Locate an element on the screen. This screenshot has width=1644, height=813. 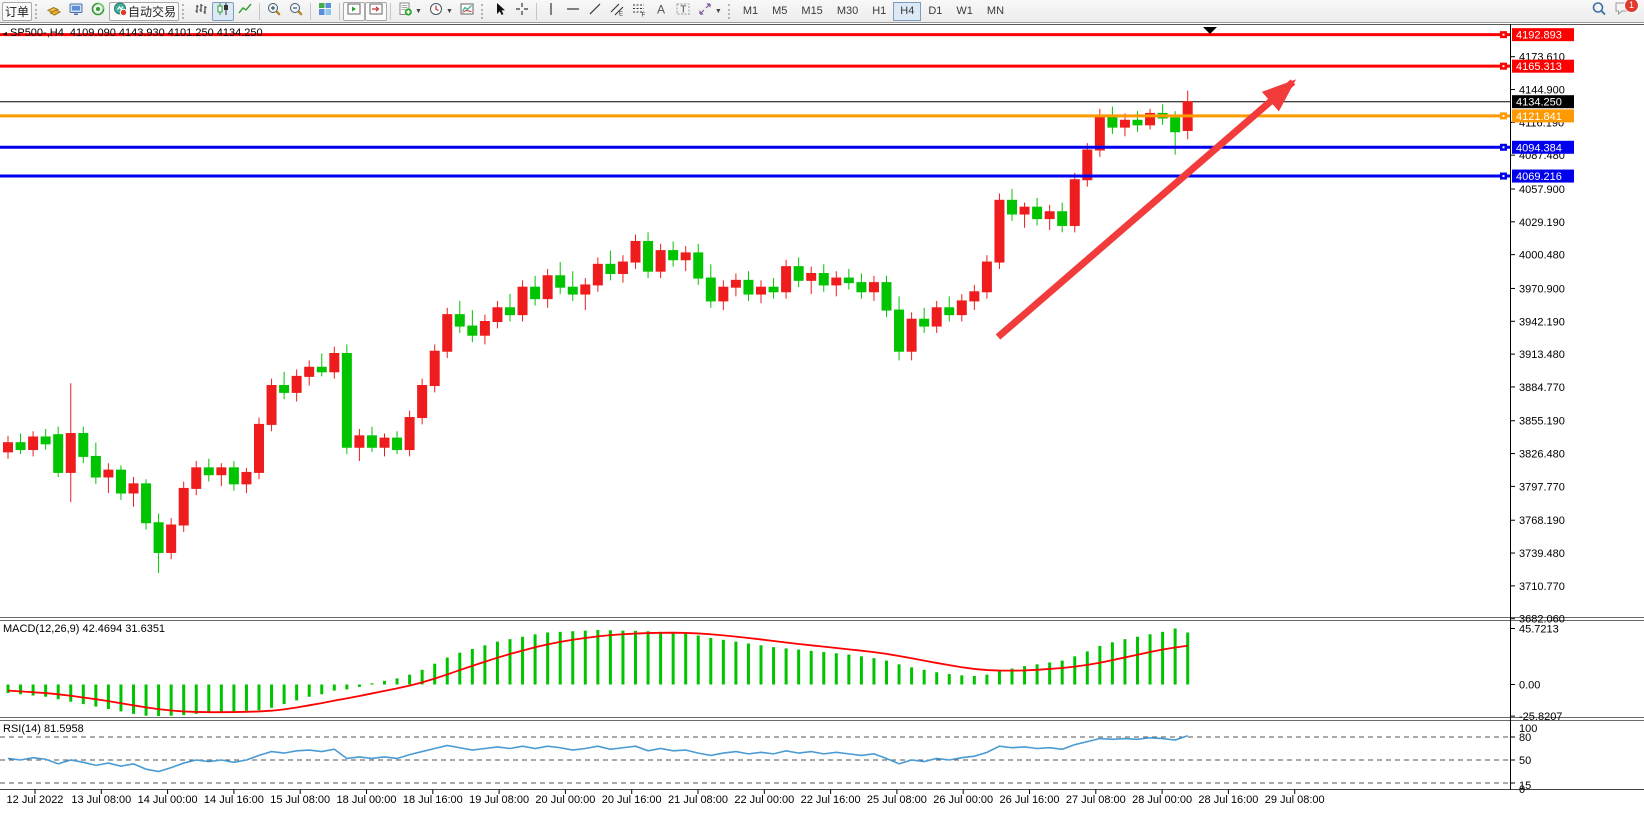
auto-scroll-button is located at coordinates (376, 11).